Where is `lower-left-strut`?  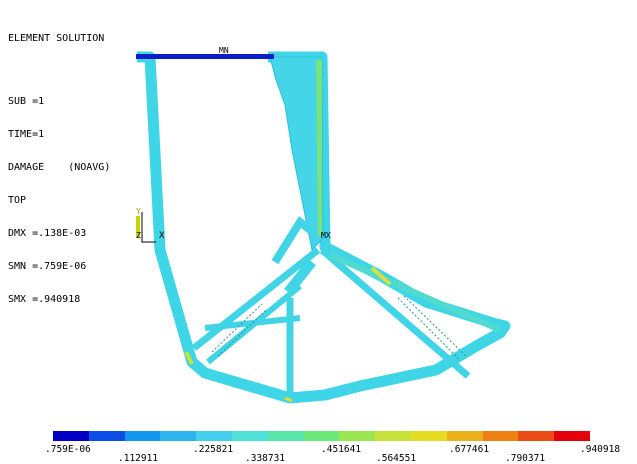 lower-left-strut is located at coordinates (252, 323).